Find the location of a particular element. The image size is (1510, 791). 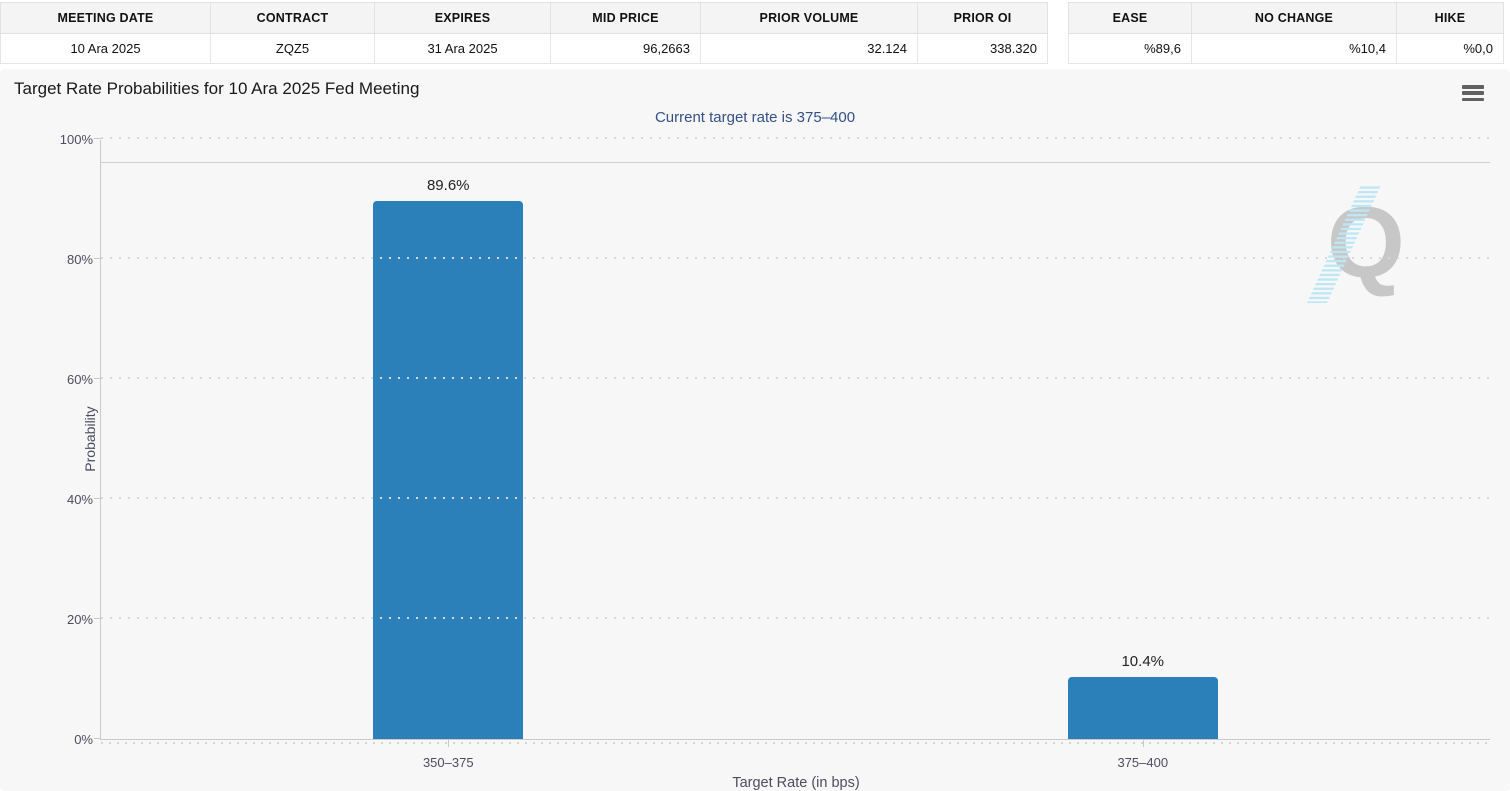

col-prior-volume: PRIOR VOLUME is located at coordinates (809, 18).